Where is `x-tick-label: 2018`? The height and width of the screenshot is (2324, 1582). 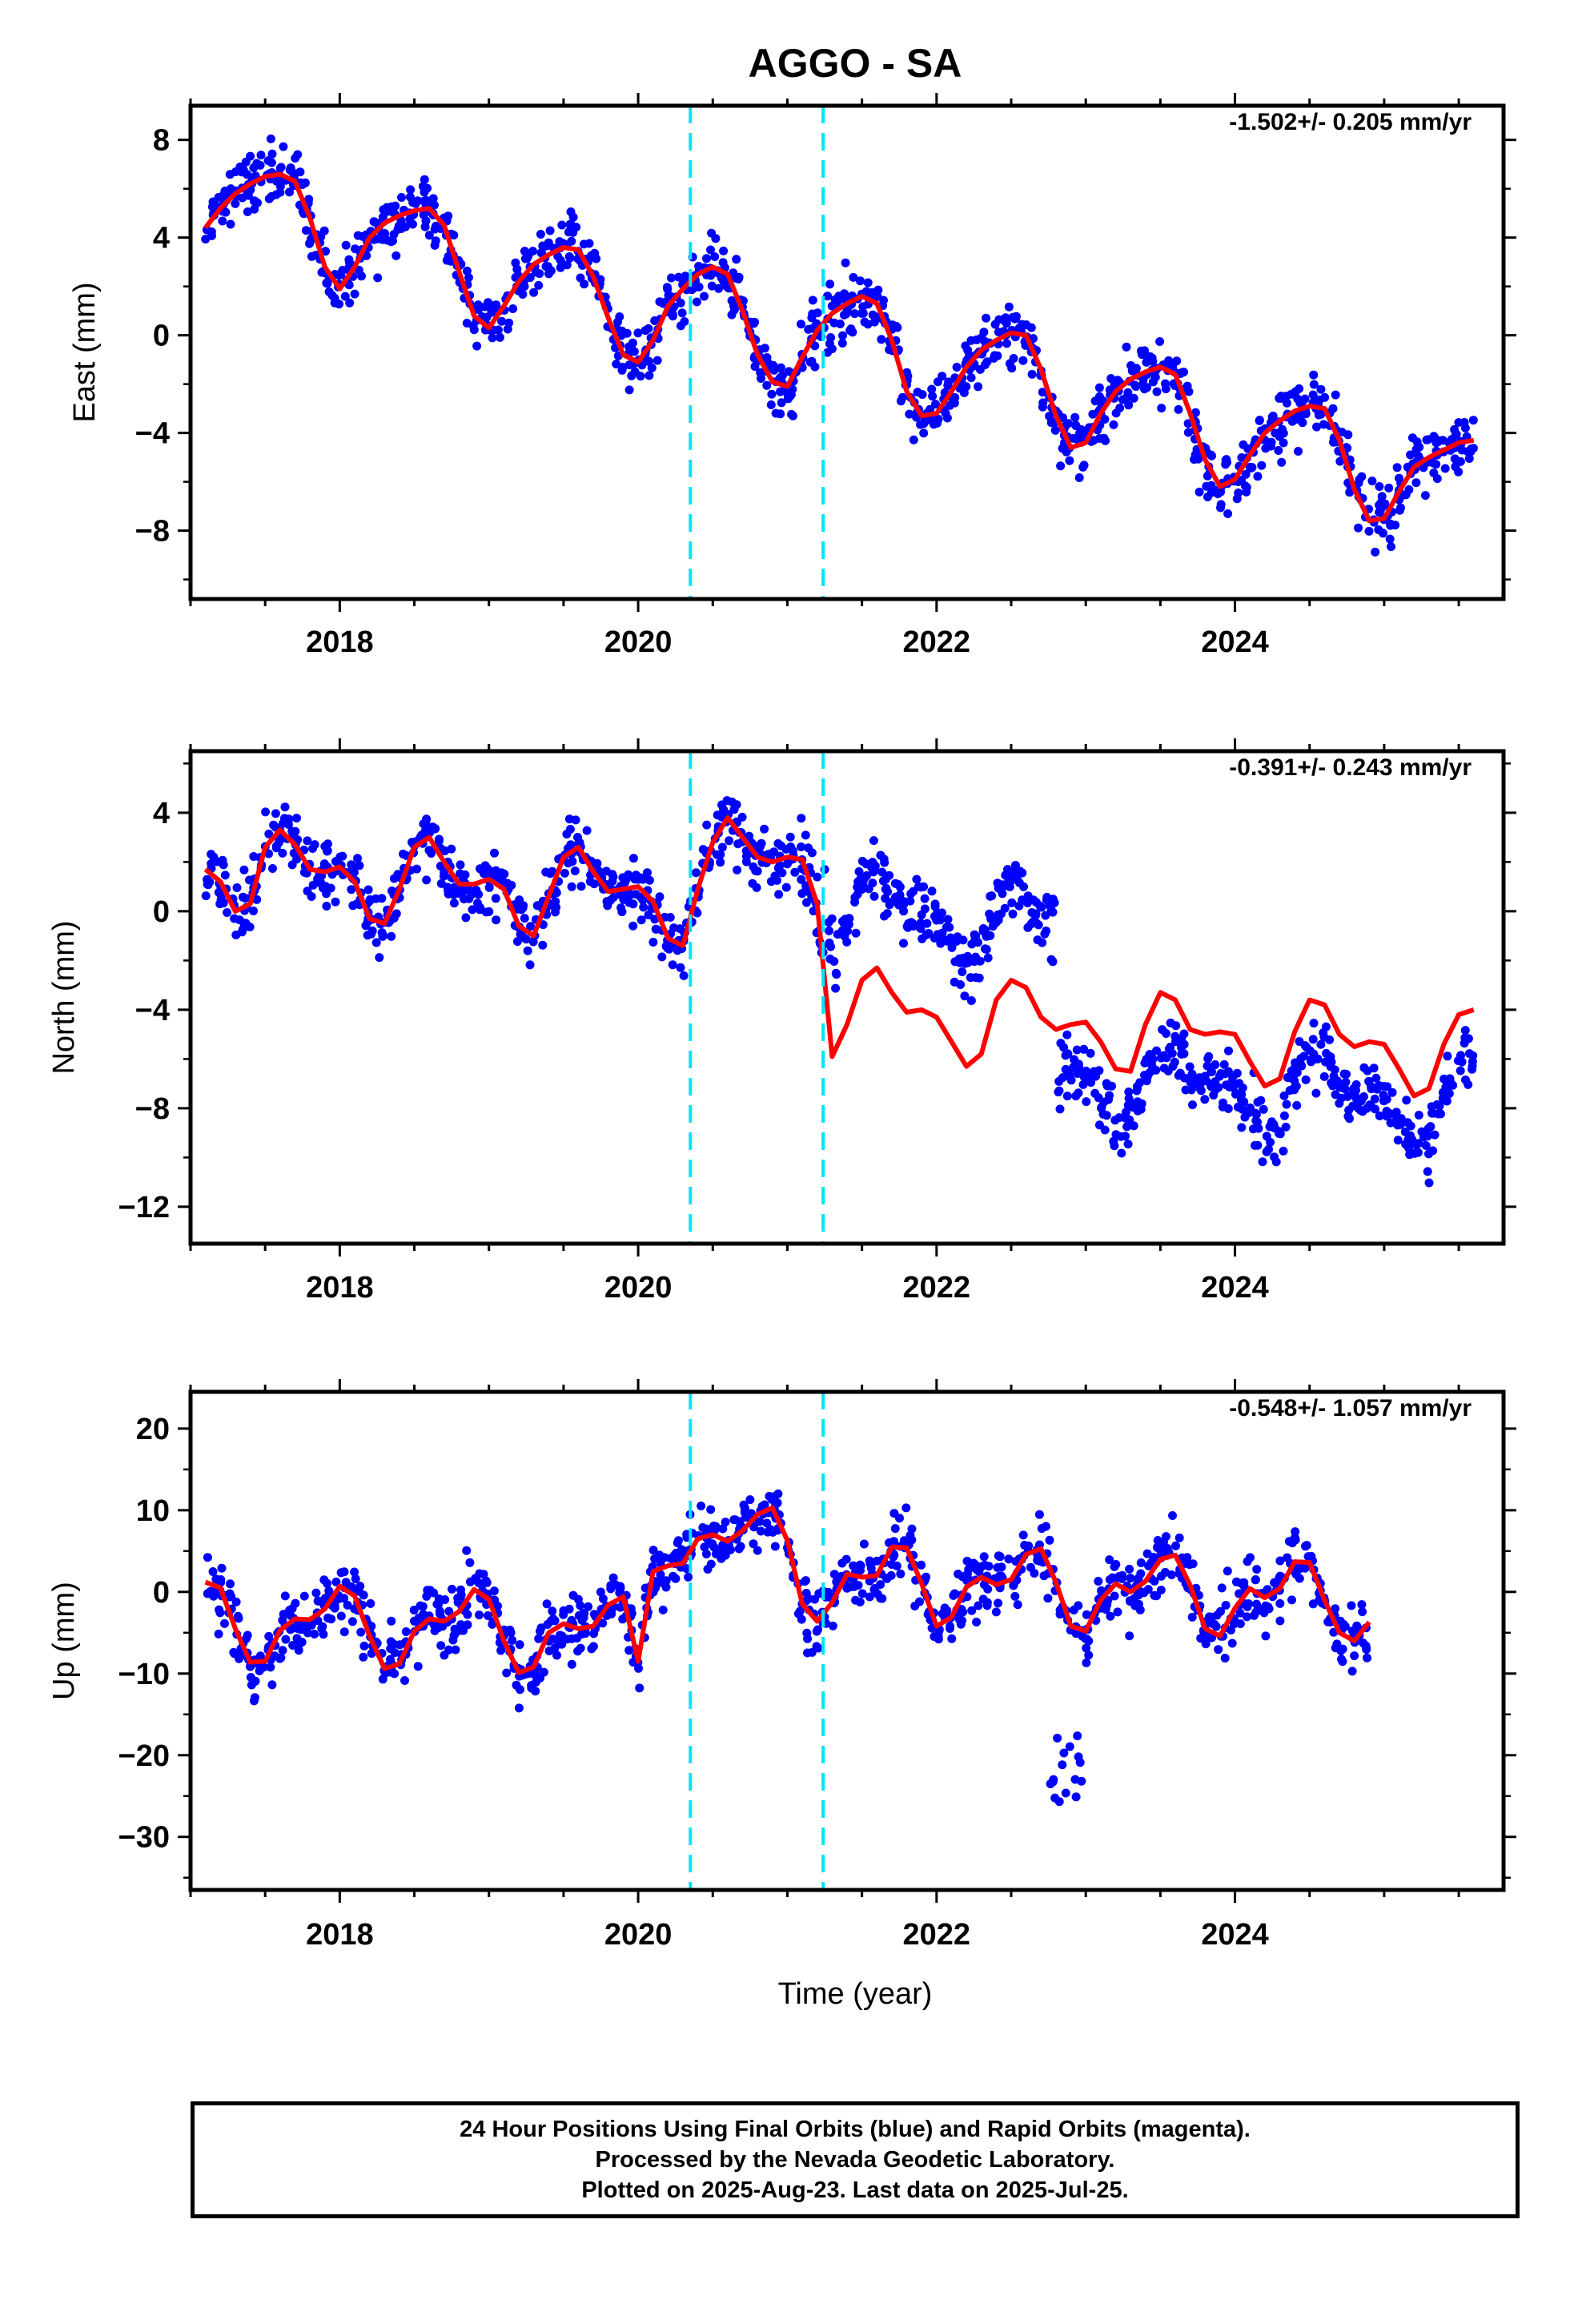 x-tick-label: 2018 is located at coordinates (340, 1935).